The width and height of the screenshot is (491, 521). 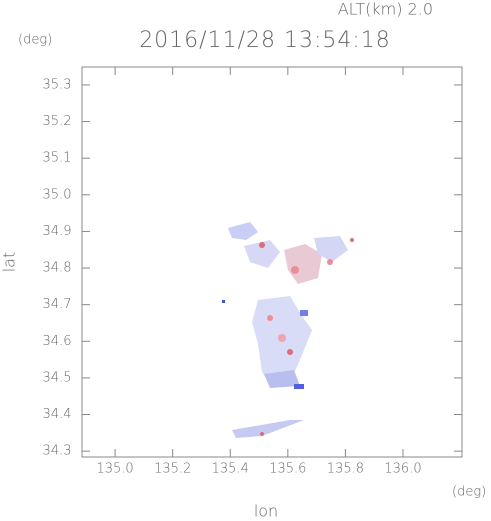 What do you see at coordinates (57, 341) in the screenshot?
I see `y-tick-label: 34.6` at bounding box center [57, 341].